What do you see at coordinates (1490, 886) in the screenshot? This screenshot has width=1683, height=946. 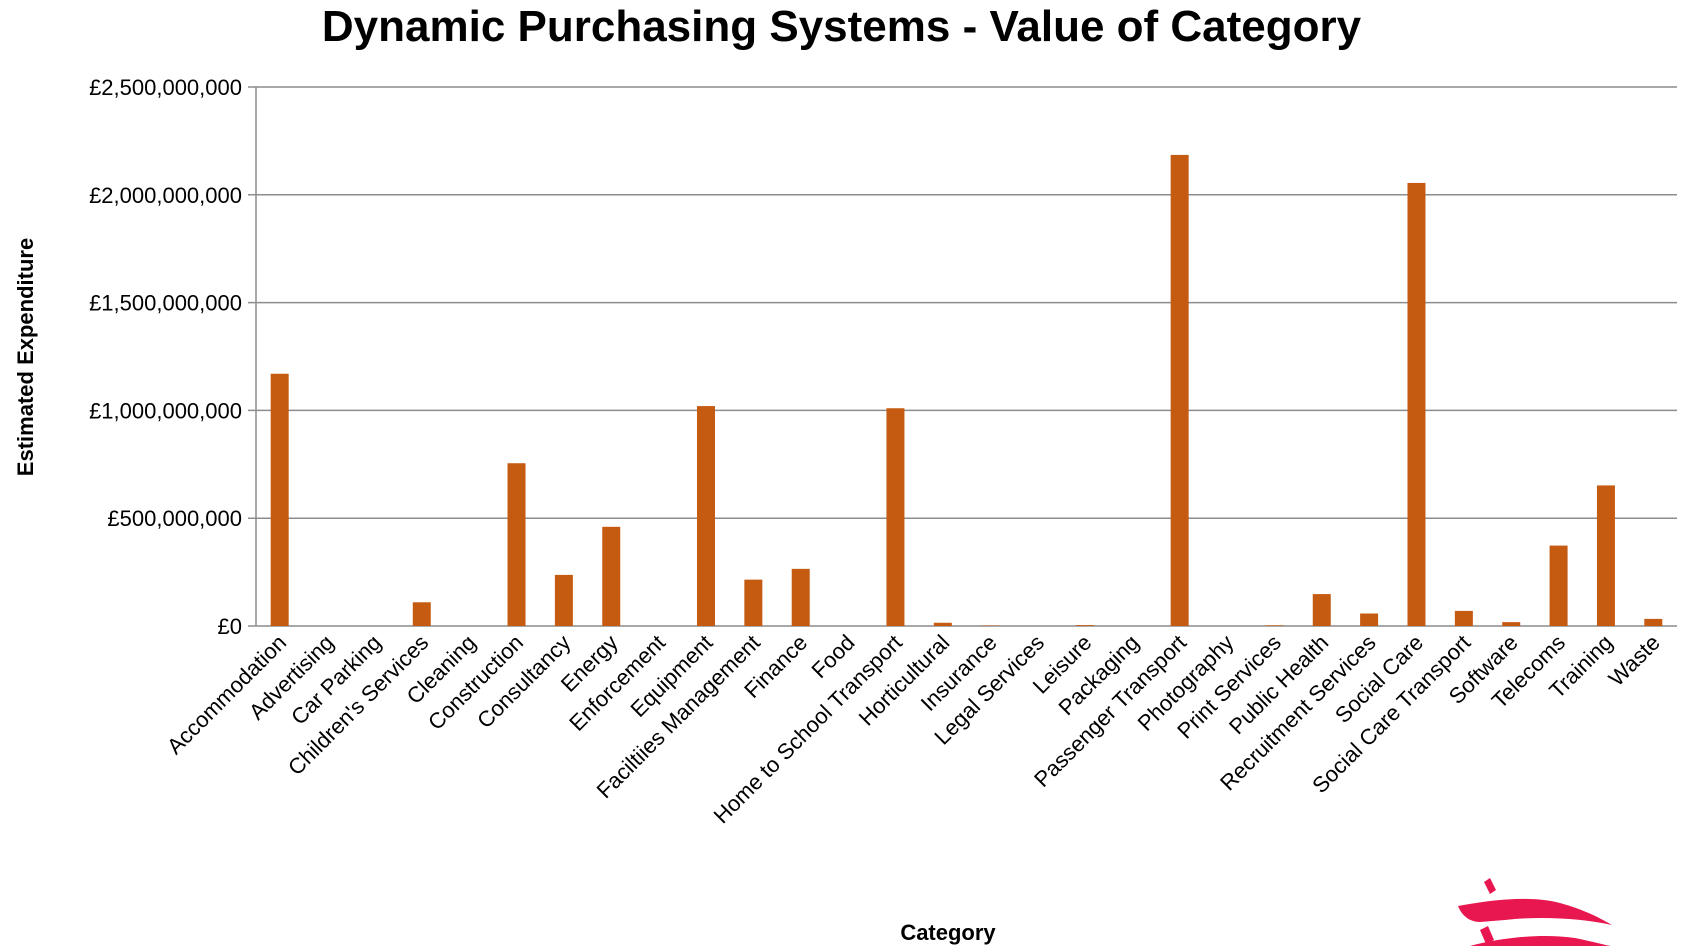 I see `logo-notch-upper` at bounding box center [1490, 886].